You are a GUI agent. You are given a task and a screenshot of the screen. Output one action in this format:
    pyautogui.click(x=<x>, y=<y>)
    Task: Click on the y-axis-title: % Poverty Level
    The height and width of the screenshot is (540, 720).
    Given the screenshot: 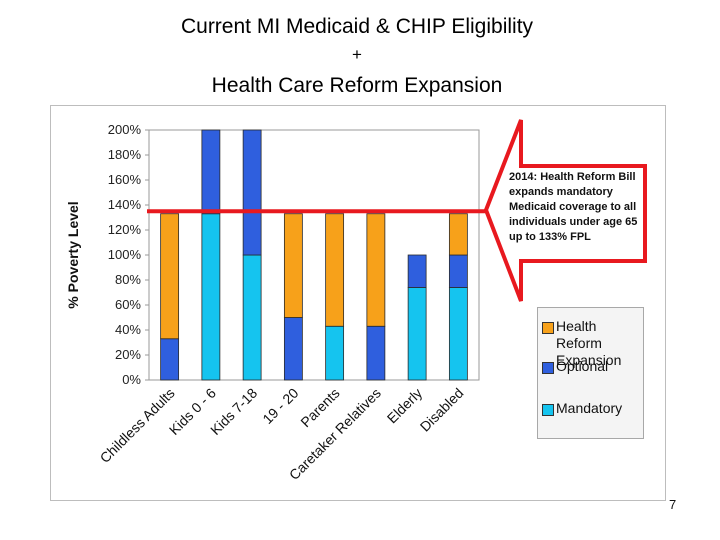 What is the action you would take?
    pyautogui.click(x=73, y=254)
    